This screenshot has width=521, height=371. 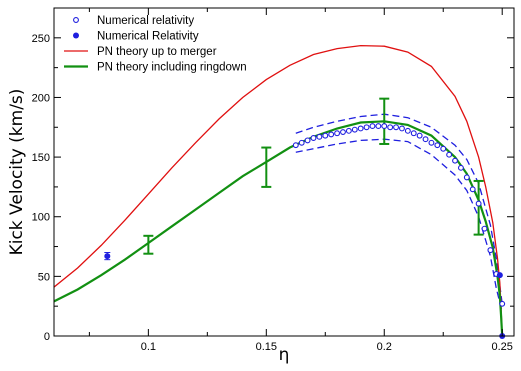 I want to click on x-axis-title: η, so click(x=284, y=355).